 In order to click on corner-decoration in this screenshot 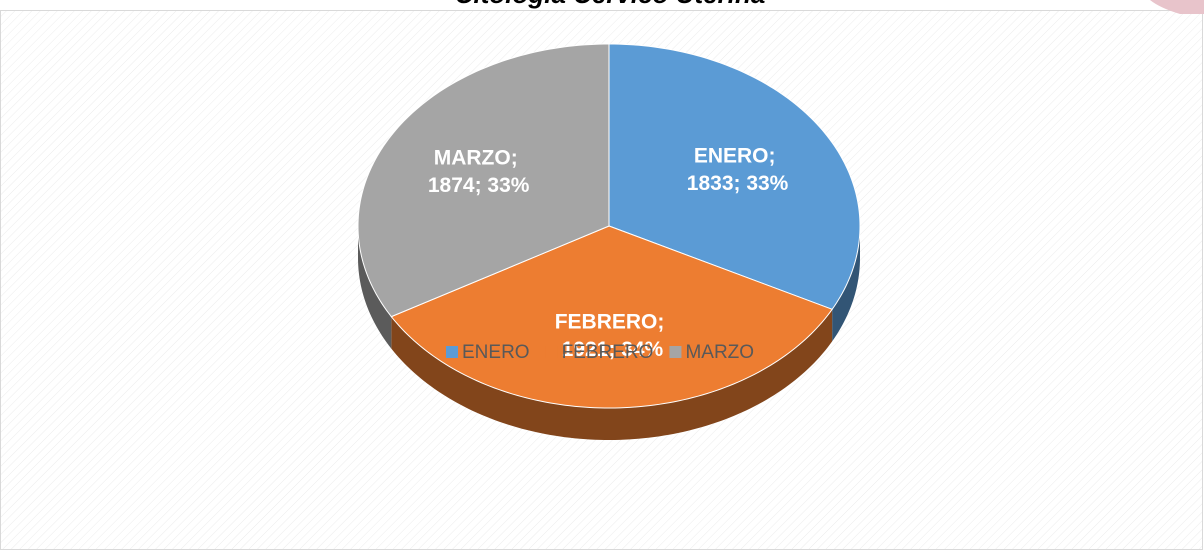, I will do `click(1177, 7)`.